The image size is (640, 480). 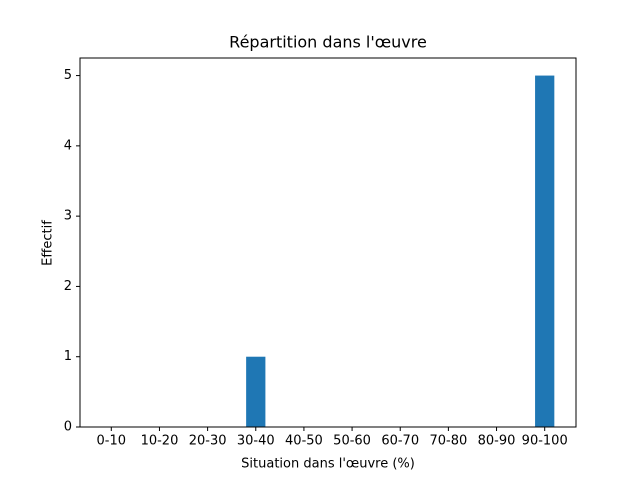 I want to click on x-tick-label: 50-60, so click(x=352, y=441).